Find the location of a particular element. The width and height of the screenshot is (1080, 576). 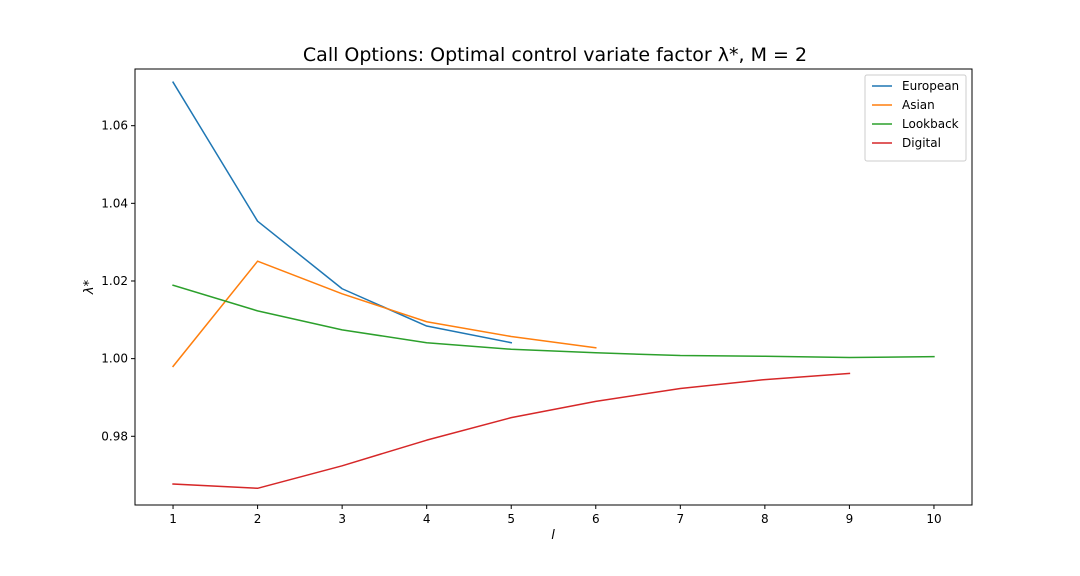

x-tick-label: 5 is located at coordinates (511, 519).